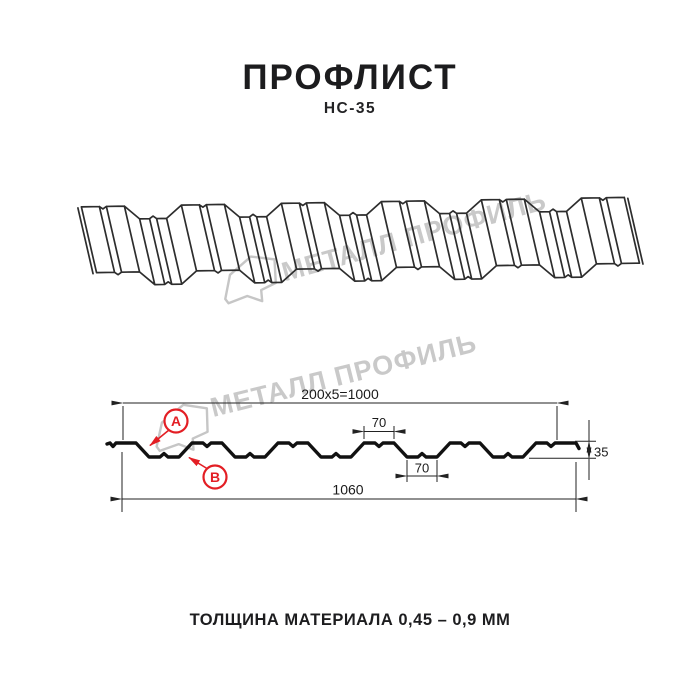 This screenshot has height=700, width=700. I want to click on profile-model-subtitle: НС-35, so click(350, 108).